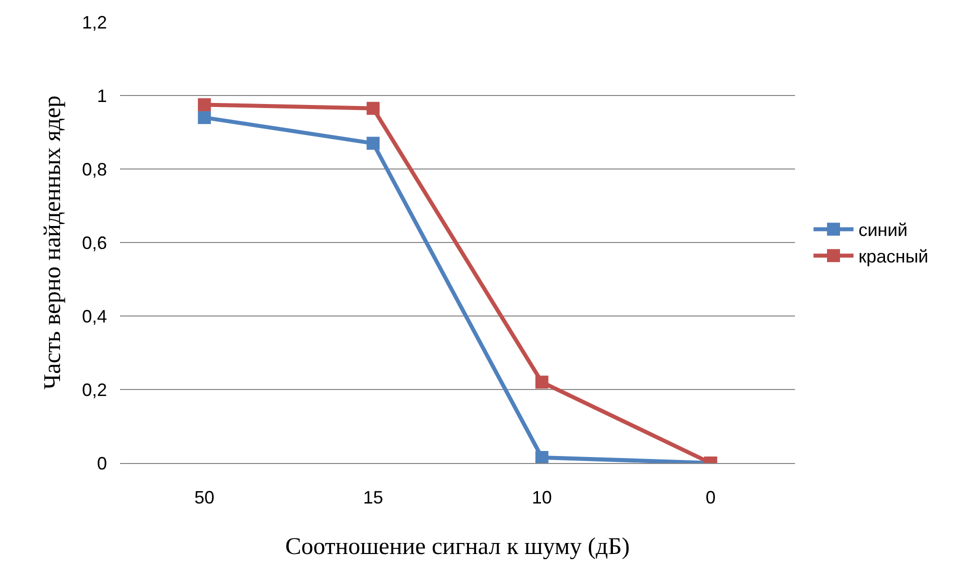 This screenshot has height=576, width=967. Describe the element at coordinates (883, 230) in the screenshot. I see `legend-label: синий` at that location.